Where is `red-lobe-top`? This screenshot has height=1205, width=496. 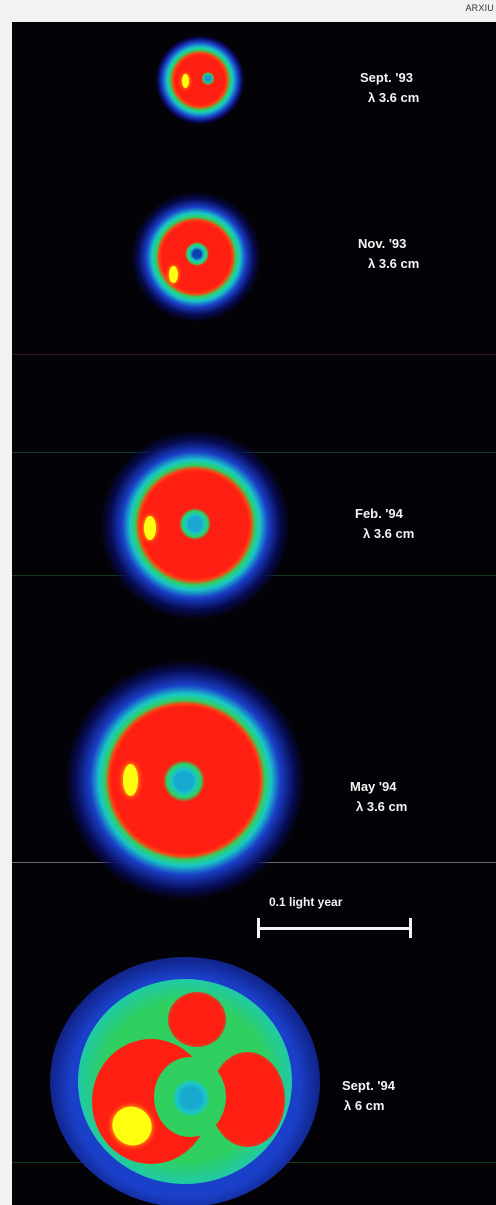 red-lobe-top is located at coordinates (197, 1019).